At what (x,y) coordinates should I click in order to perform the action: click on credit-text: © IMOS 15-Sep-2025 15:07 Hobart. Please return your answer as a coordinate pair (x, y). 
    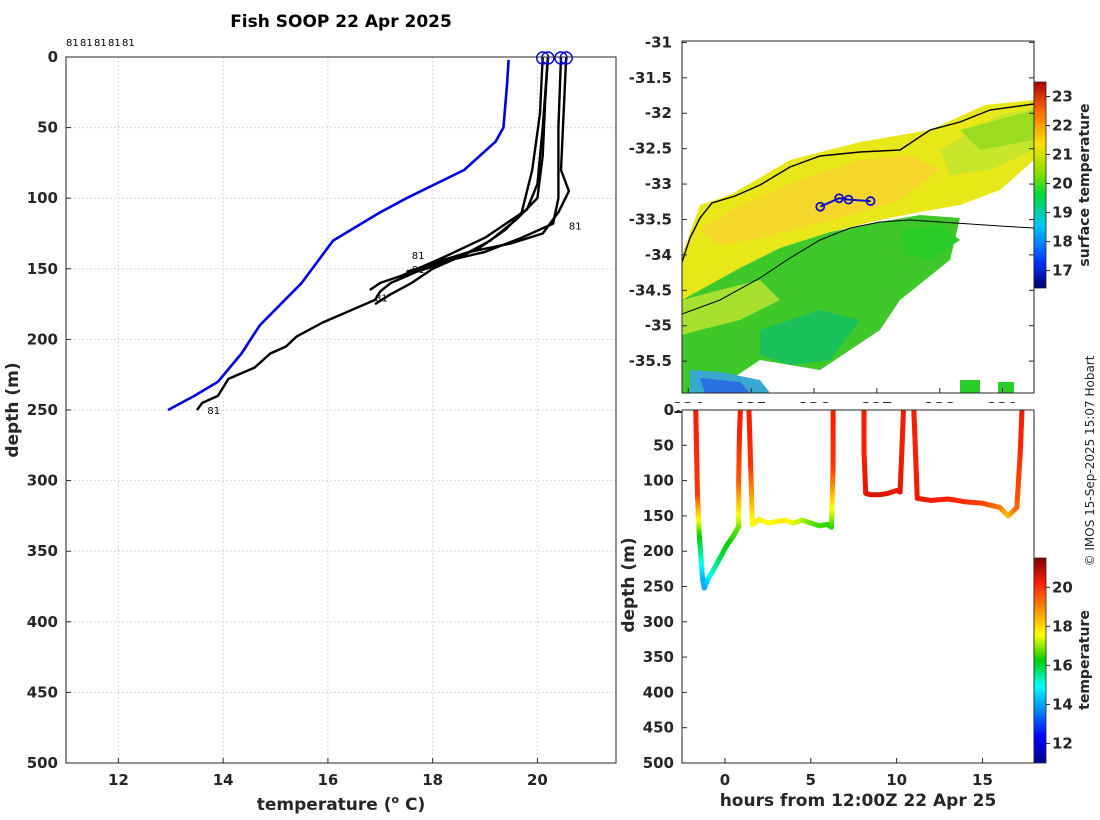
    Looking at the image, I should click on (1090, 460).